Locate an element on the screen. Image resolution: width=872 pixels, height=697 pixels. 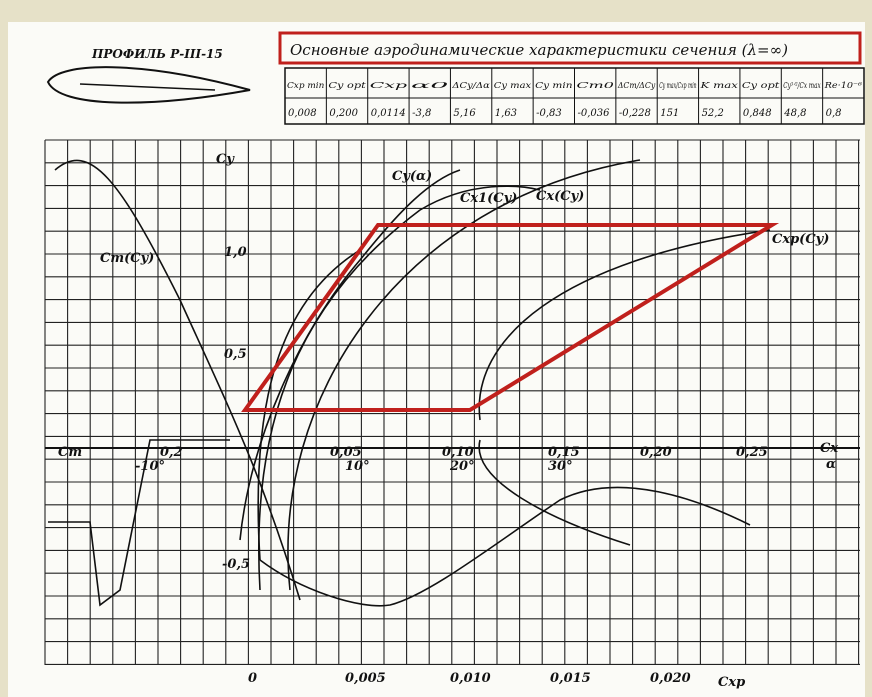
alpha-label: α is located at coordinates (831, 464).